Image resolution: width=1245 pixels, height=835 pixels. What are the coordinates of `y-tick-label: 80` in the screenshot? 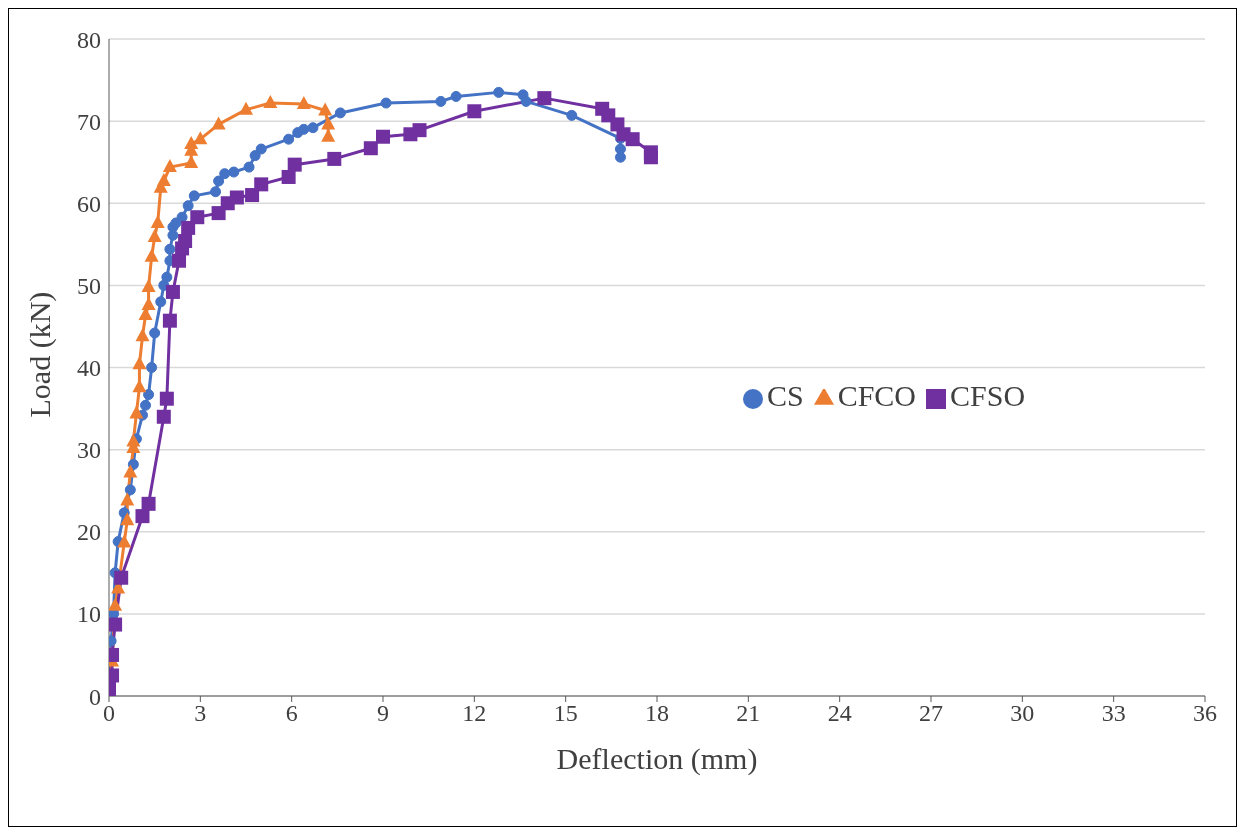 It's located at (89, 39).